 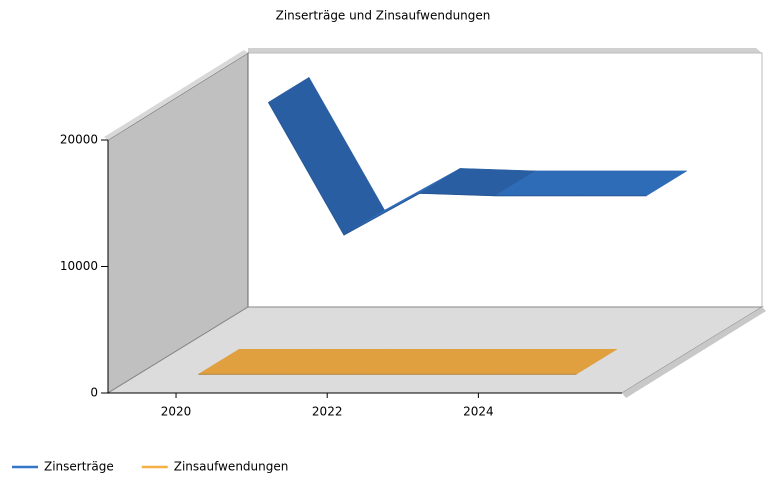 I want to click on y-tick-label: 10000, so click(x=79, y=266).